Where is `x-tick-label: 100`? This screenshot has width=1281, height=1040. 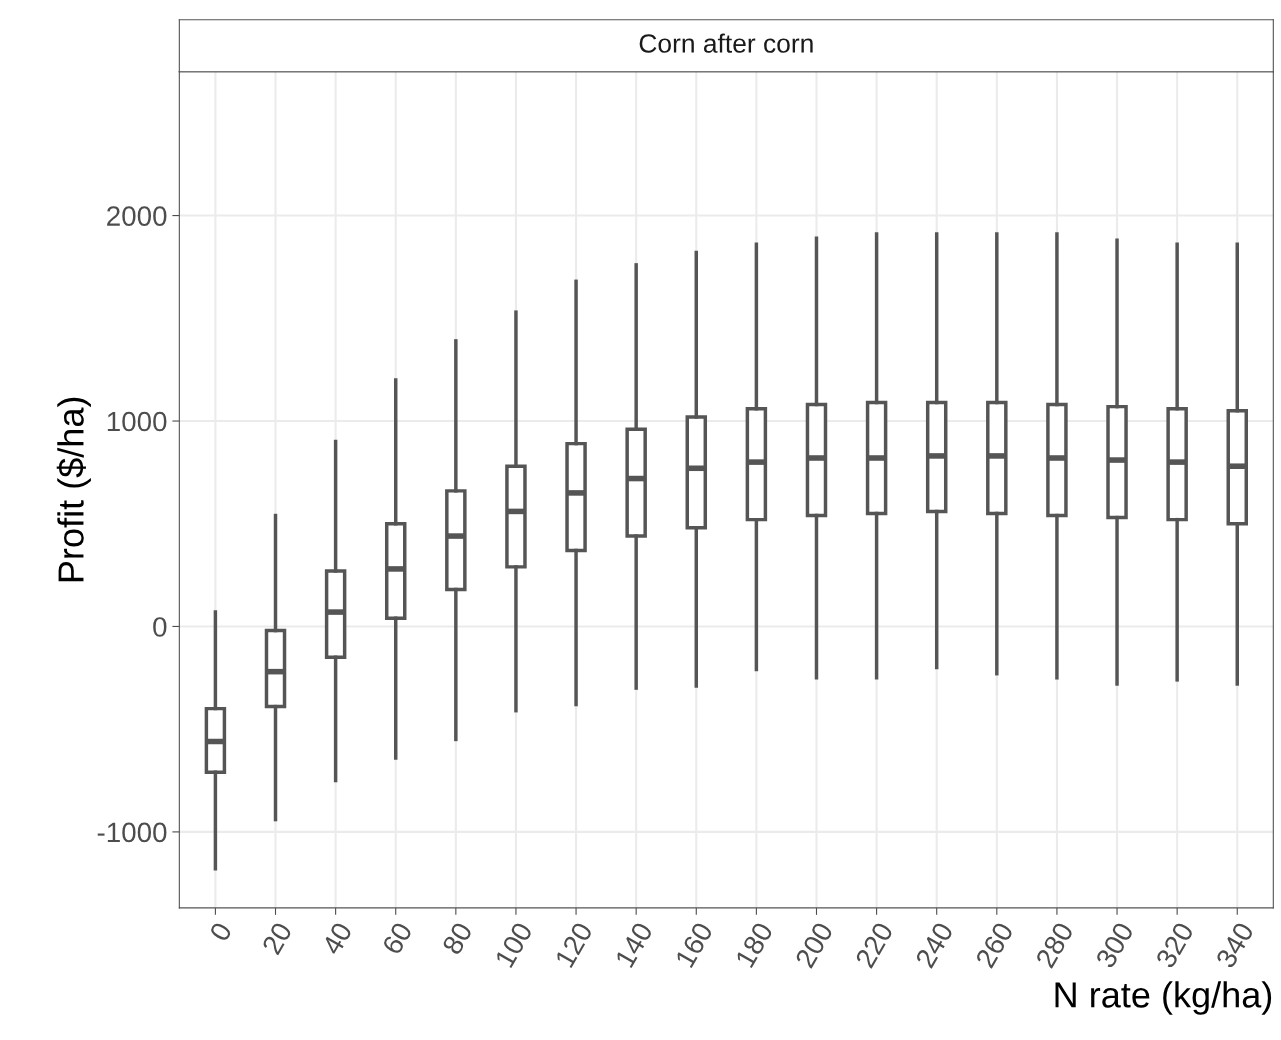 x-tick-label: 100 is located at coordinates (514, 945).